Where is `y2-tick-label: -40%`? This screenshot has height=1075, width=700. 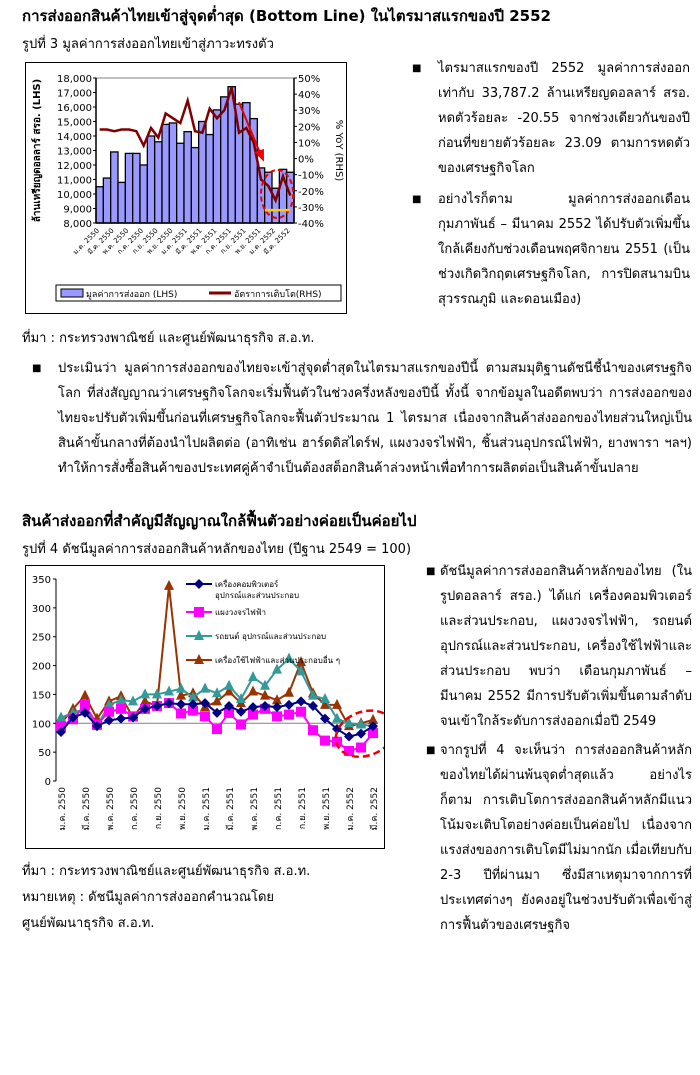
y2-tick-label: -40% is located at coordinates (311, 224).